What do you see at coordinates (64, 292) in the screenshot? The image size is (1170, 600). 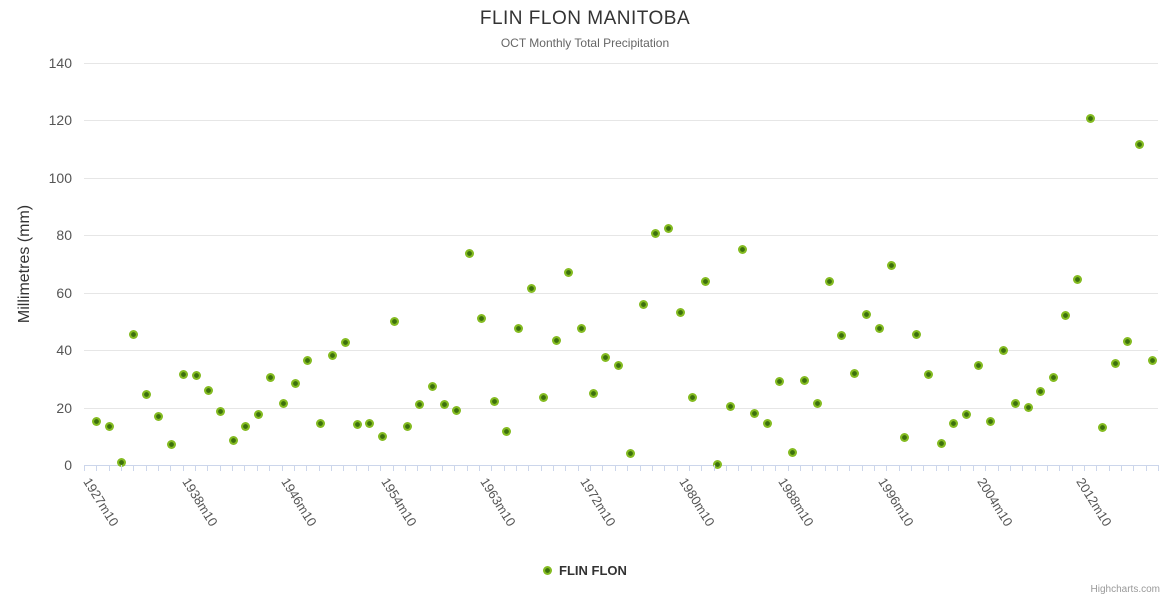 I see `y-tick-label: 60` at bounding box center [64, 292].